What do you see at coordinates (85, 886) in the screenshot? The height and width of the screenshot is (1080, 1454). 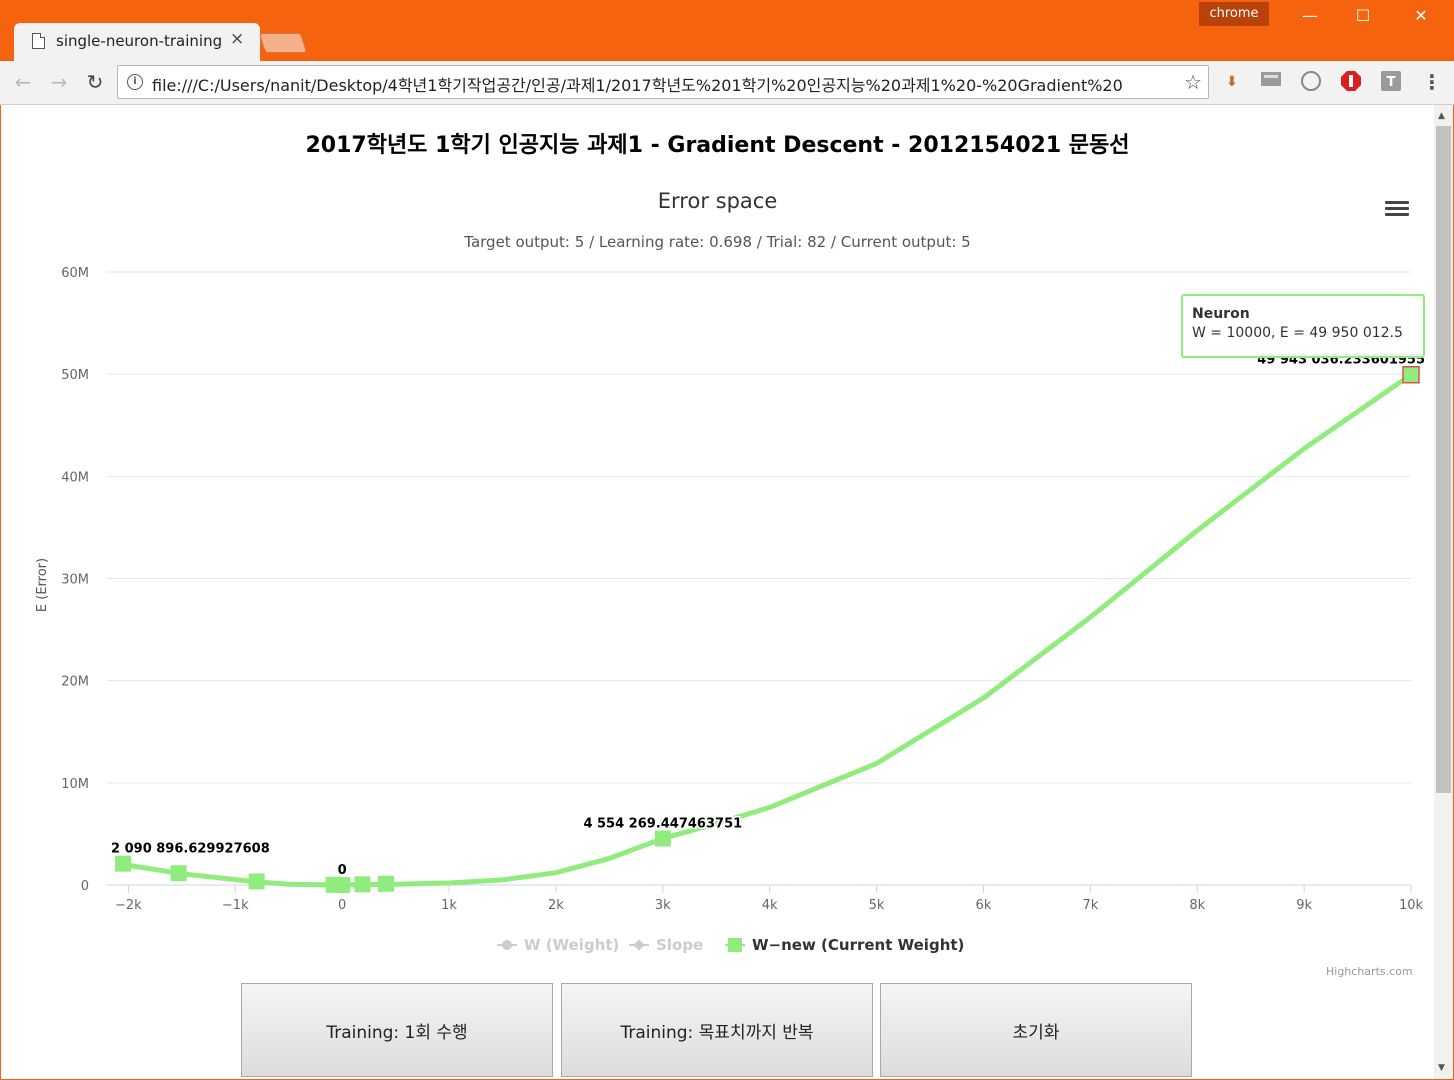 I see `y-tick-label: 0` at bounding box center [85, 886].